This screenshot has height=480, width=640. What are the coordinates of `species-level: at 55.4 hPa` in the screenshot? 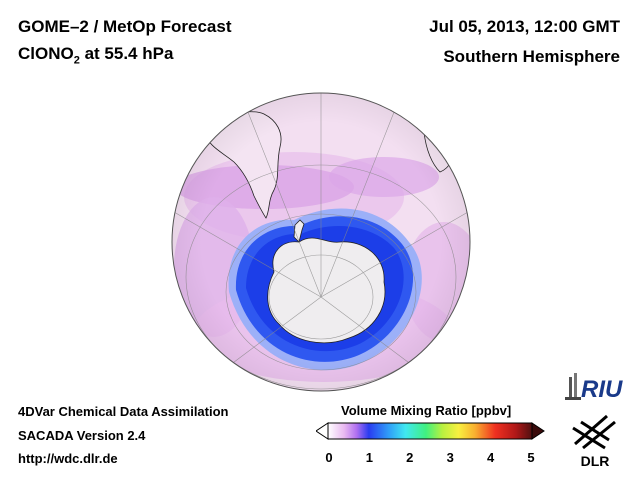 It's located at (126, 53).